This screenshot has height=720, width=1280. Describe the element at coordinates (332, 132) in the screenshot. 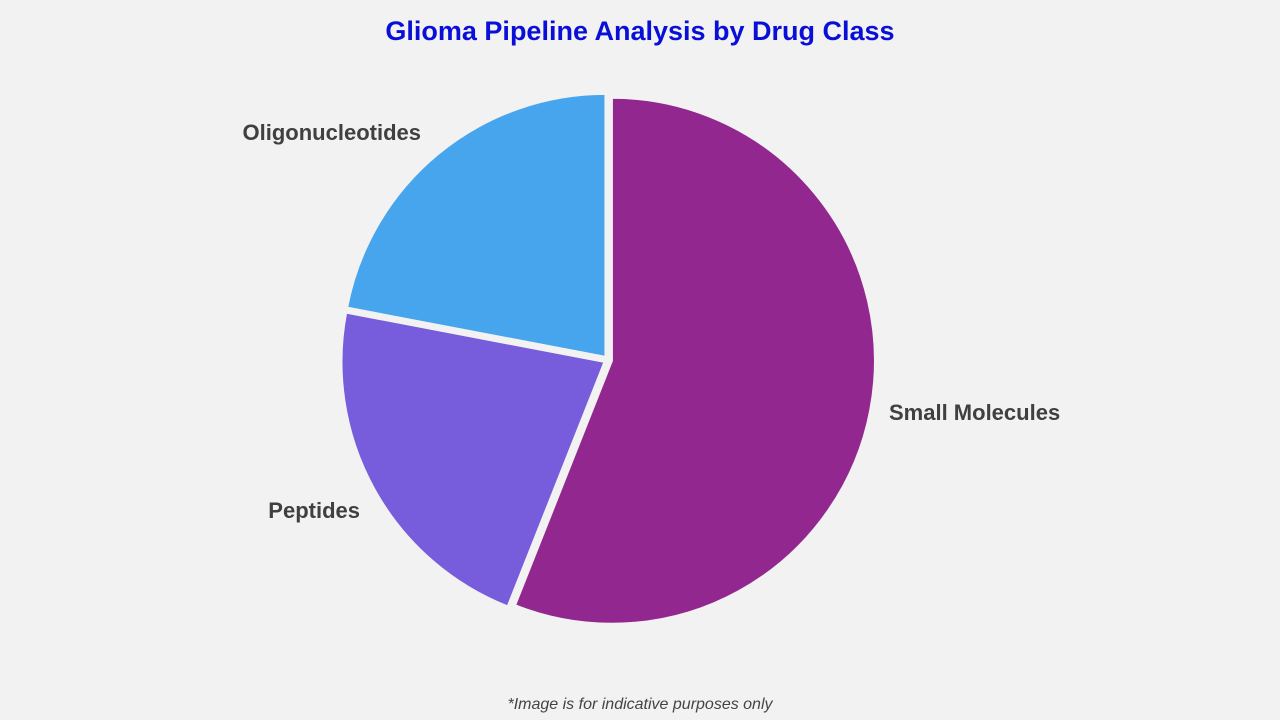

I see `slice-label-oligonucleotides: Oligonucleotides` at that location.